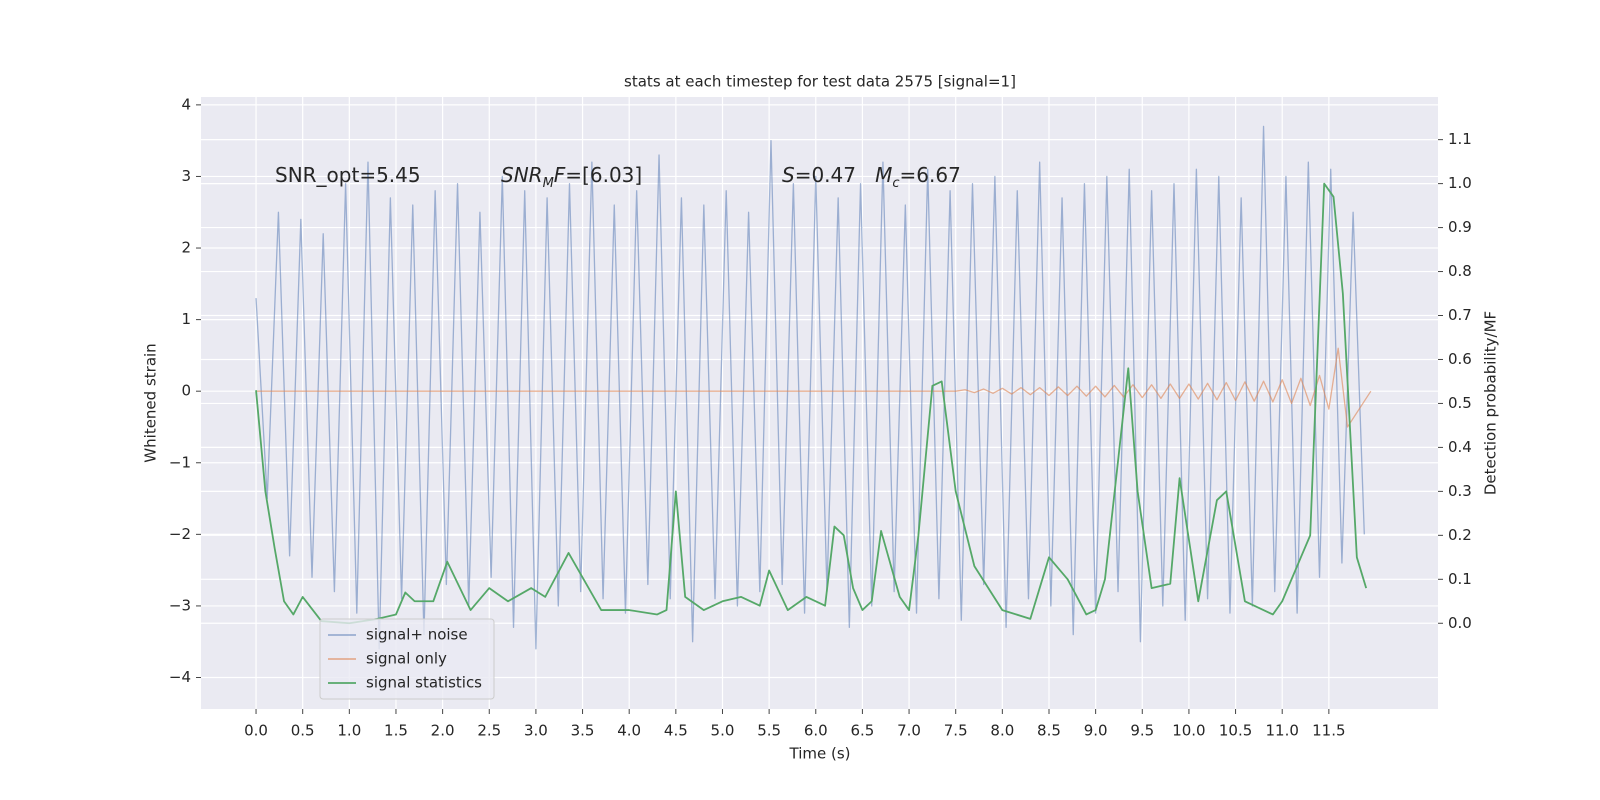 Image resolution: width=1600 pixels, height=800 pixels. Describe the element at coordinates (560, 175) in the screenshot. I see `annotation-part: F` at that location.